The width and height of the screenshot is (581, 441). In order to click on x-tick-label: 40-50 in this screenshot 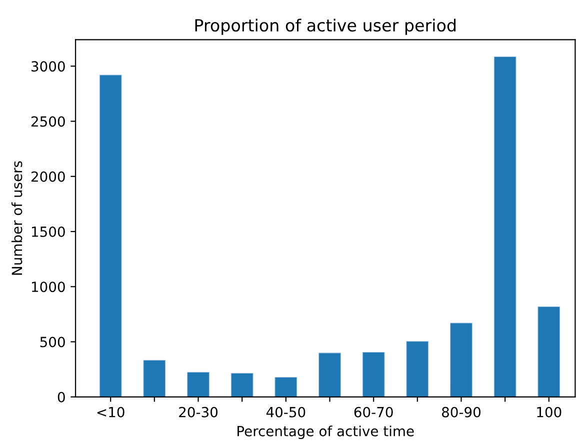, I will do `click(286, 412)`.